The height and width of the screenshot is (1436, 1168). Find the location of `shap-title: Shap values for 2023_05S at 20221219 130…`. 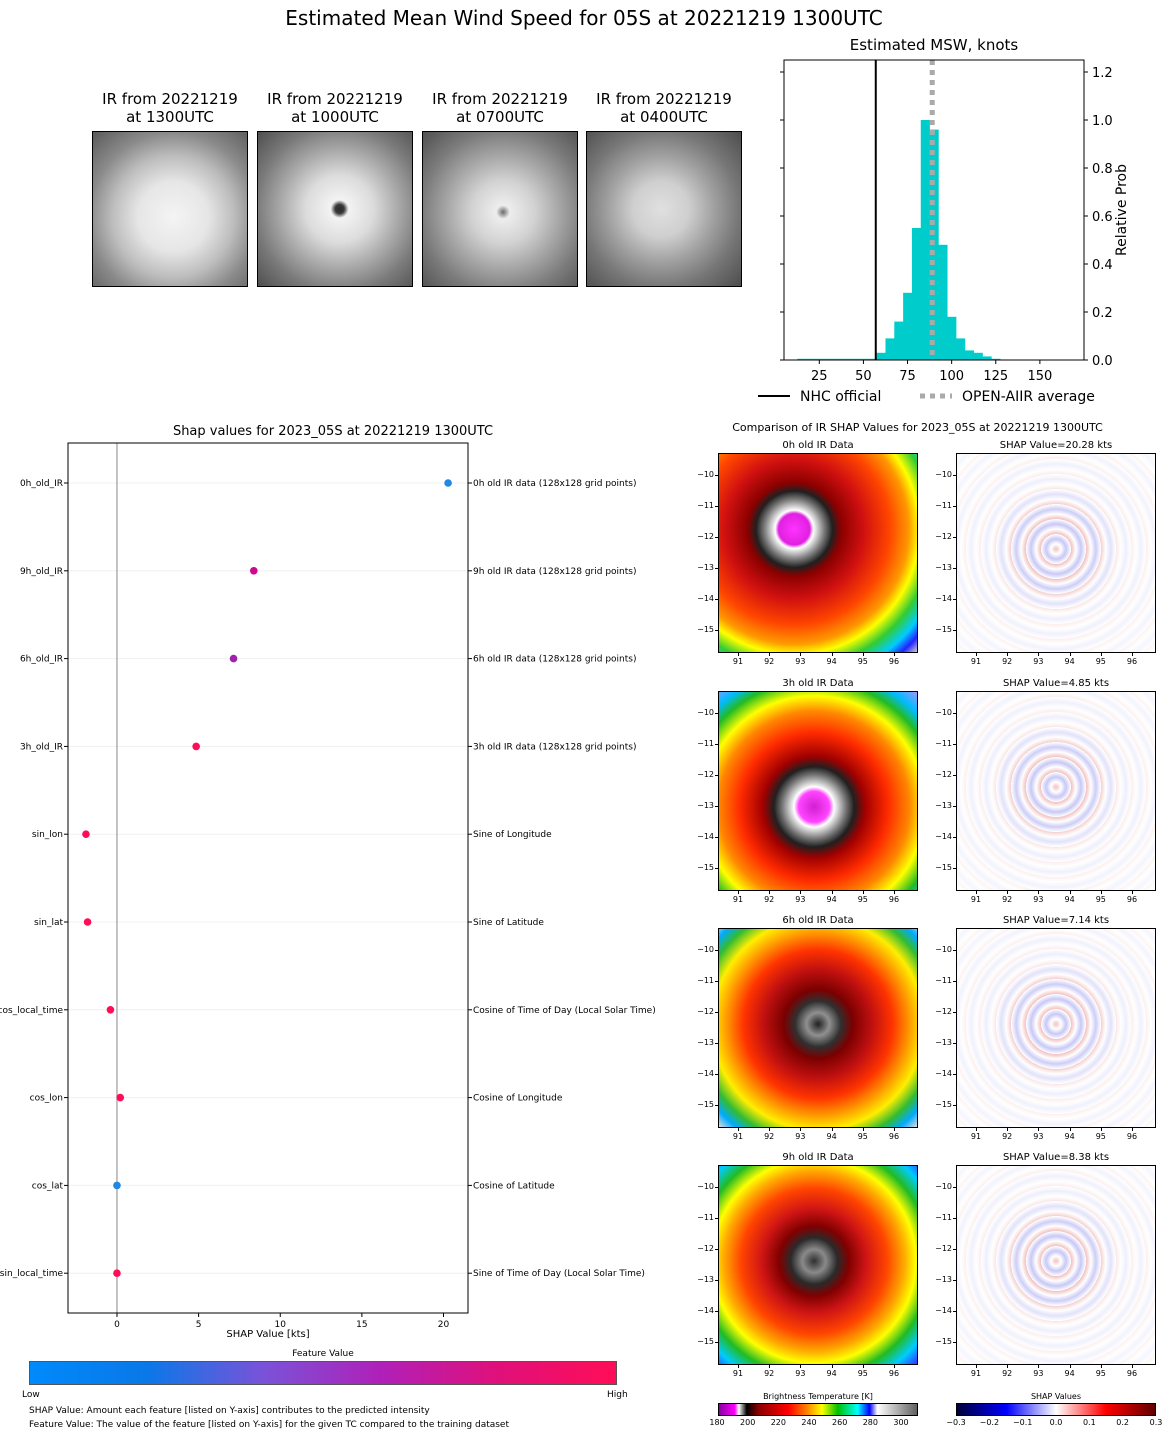

shap-title: Shap values for 2023_05S at 20221219 130… is located at coordinates (333, 431).